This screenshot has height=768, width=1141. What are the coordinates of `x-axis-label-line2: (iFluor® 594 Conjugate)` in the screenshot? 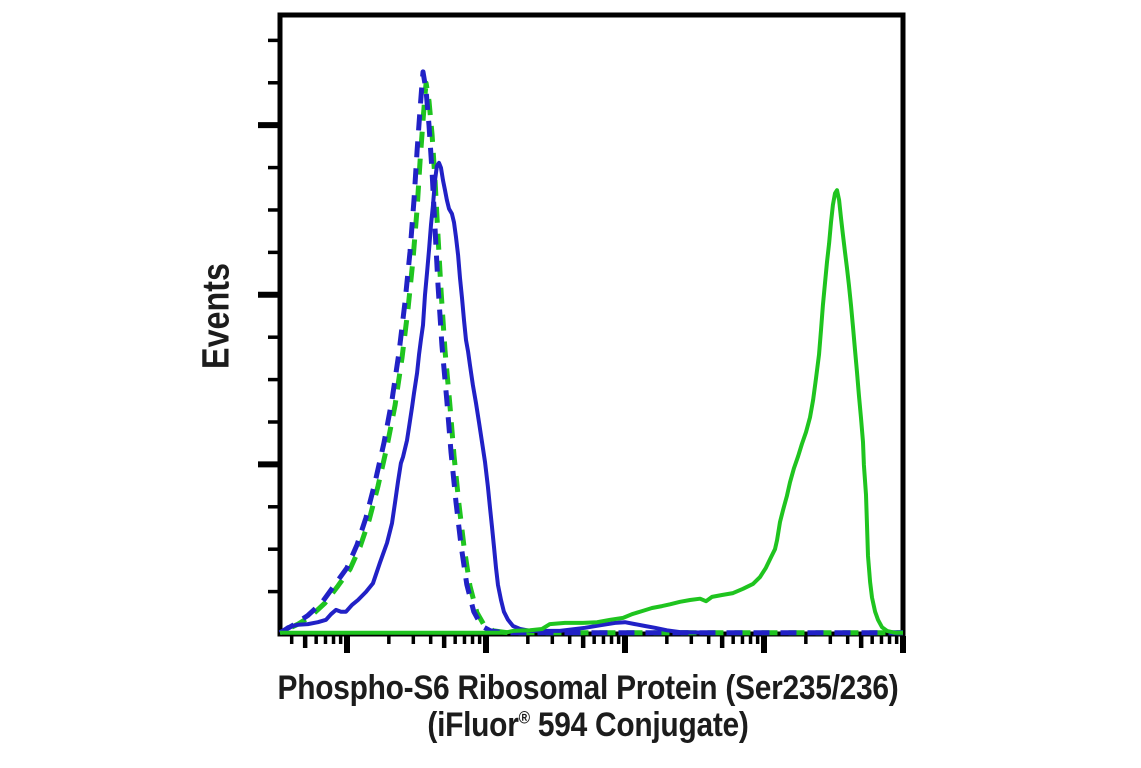 It's located at (588, 725).